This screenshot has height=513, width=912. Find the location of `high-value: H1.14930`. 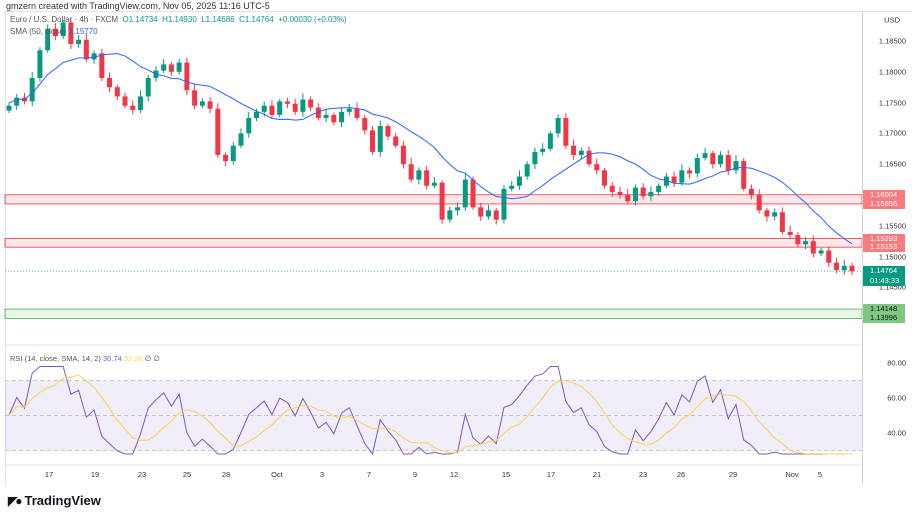

high-value: H1.14930 is located at coordinates (179, 19).